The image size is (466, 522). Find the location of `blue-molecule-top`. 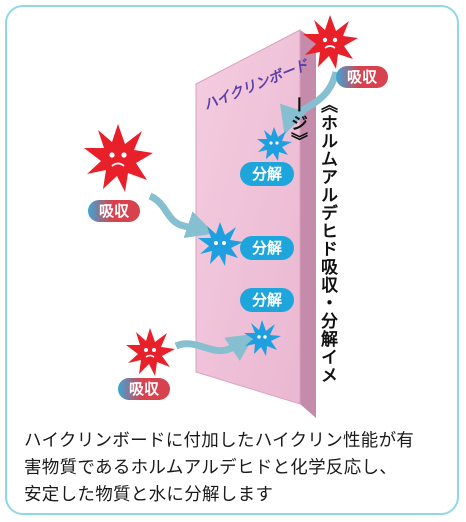

blue-molecule-top is located at coordinates (274, 144).